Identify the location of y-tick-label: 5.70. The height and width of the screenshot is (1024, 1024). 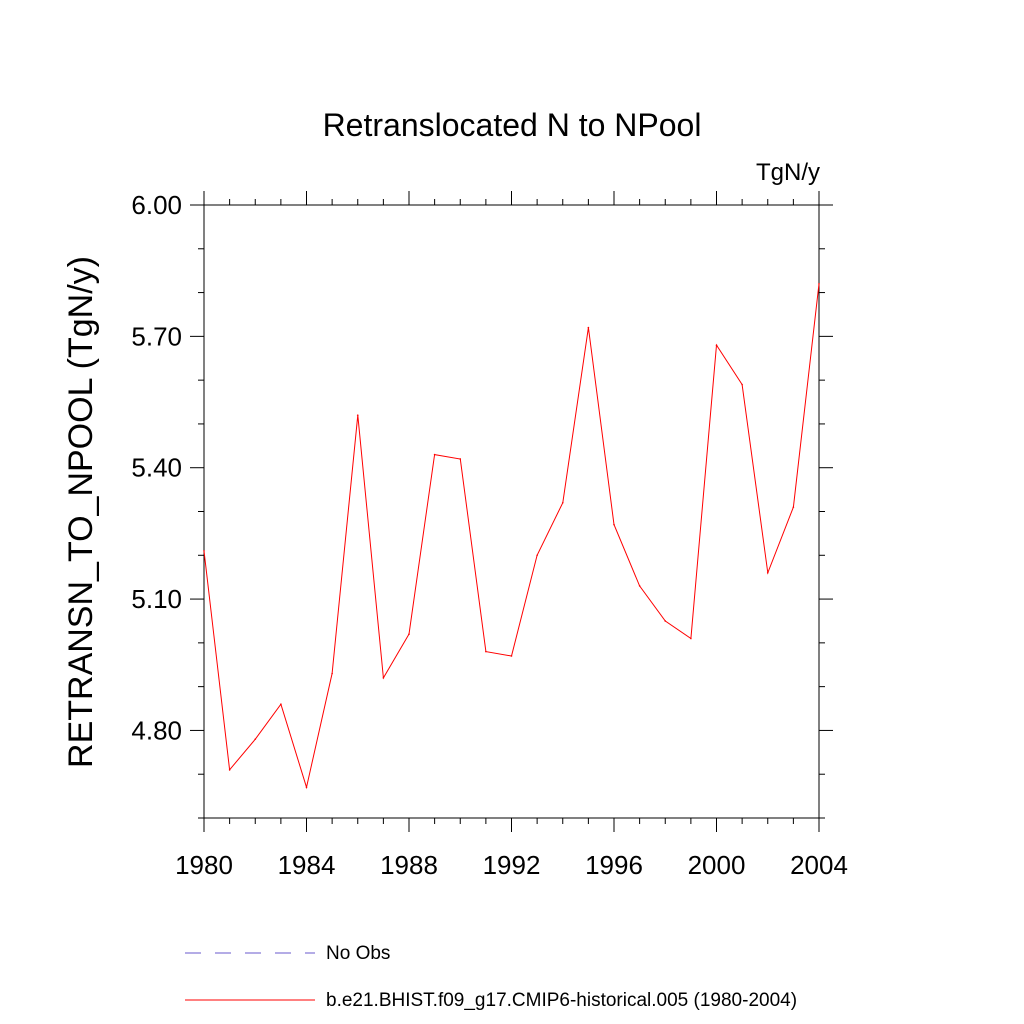
(156, 336).